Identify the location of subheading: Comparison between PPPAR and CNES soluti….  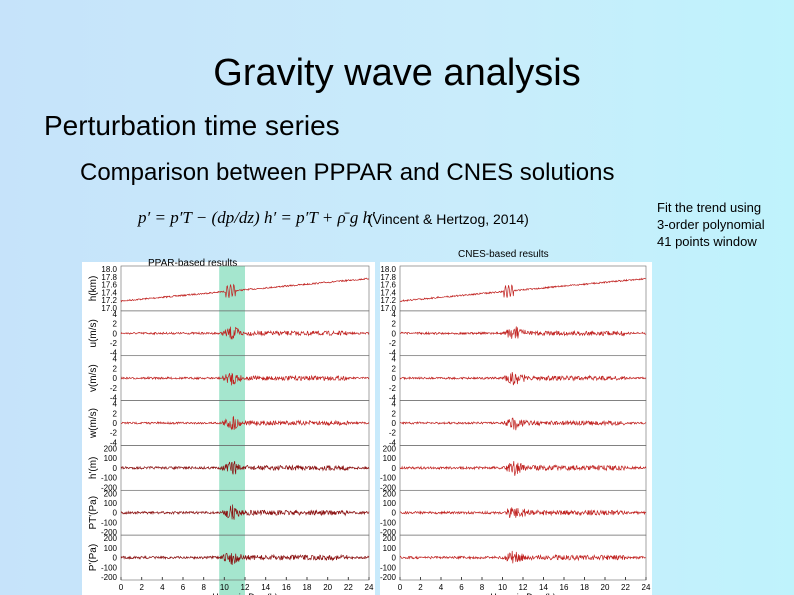
(347, 172).